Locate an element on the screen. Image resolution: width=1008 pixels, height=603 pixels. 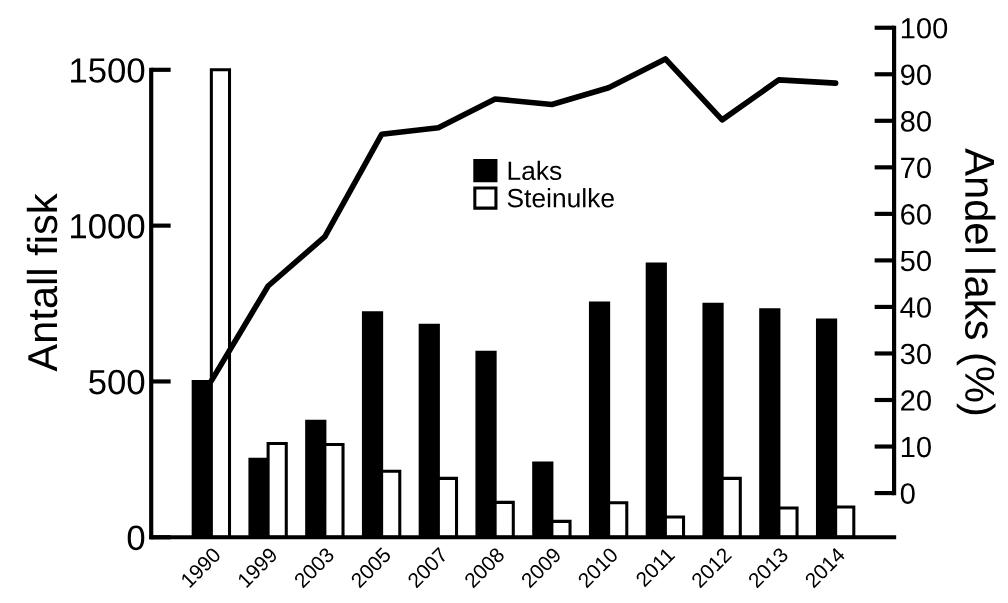
y2-tick-label: 80 is located at coordinates (915, 121).